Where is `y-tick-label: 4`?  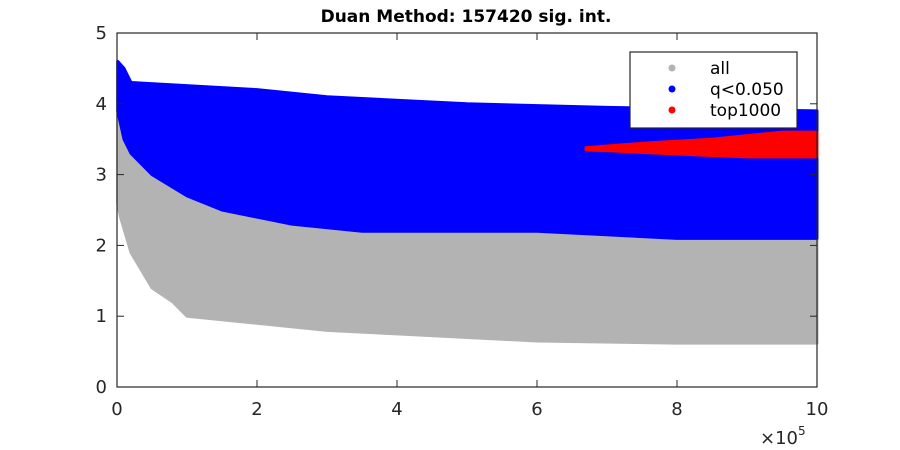
y-tick-label: 4 is located at coordinates (101, 104).